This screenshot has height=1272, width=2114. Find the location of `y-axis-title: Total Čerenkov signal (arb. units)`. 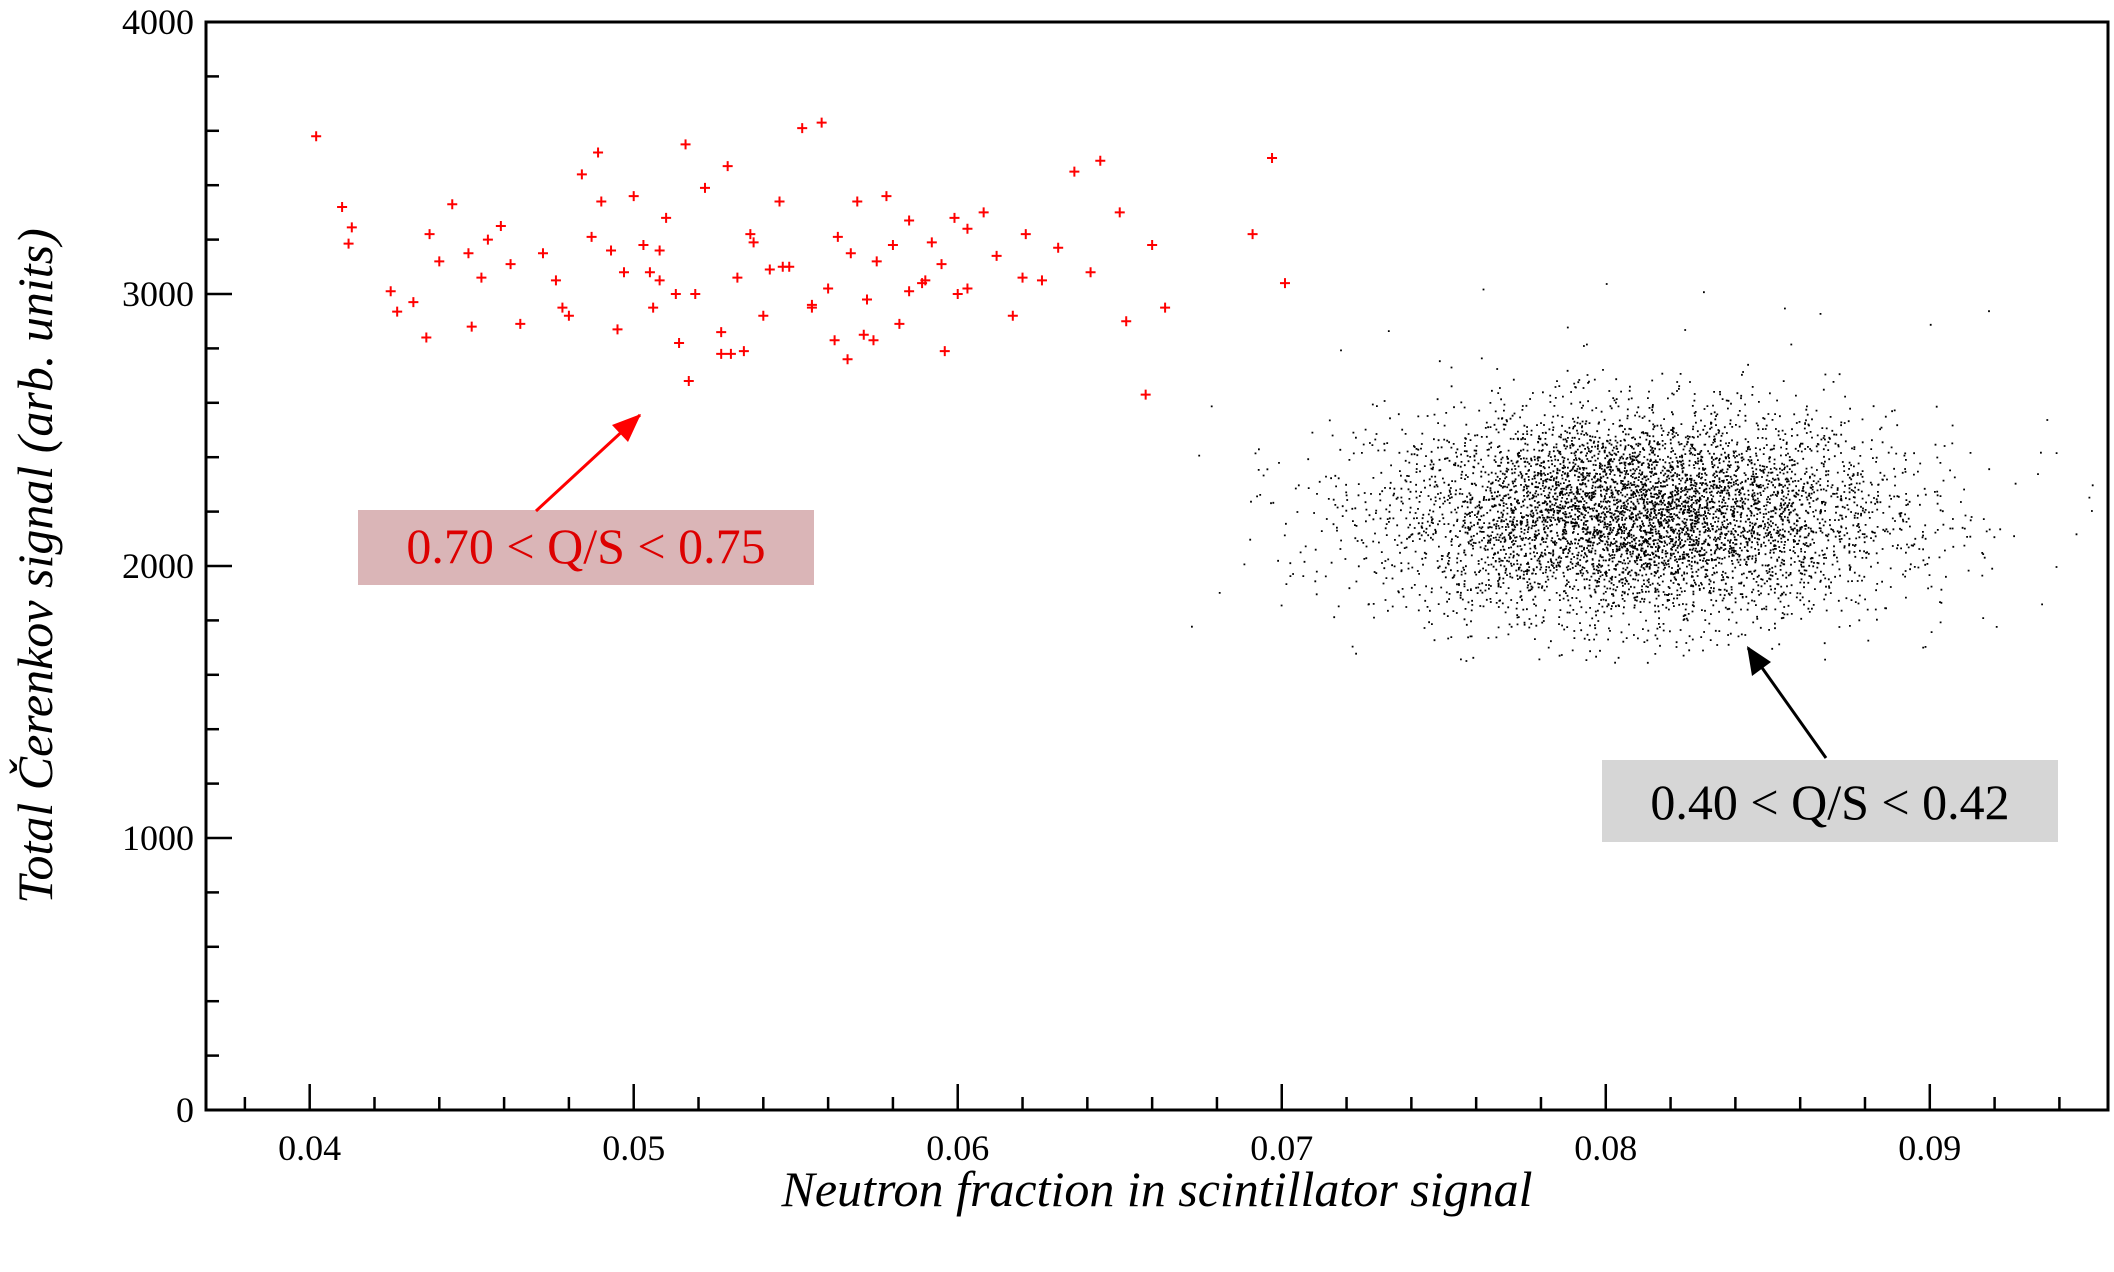

y-axis-title: Total Čerenkov signal (arb. units) is located at coordinates (35, 565).